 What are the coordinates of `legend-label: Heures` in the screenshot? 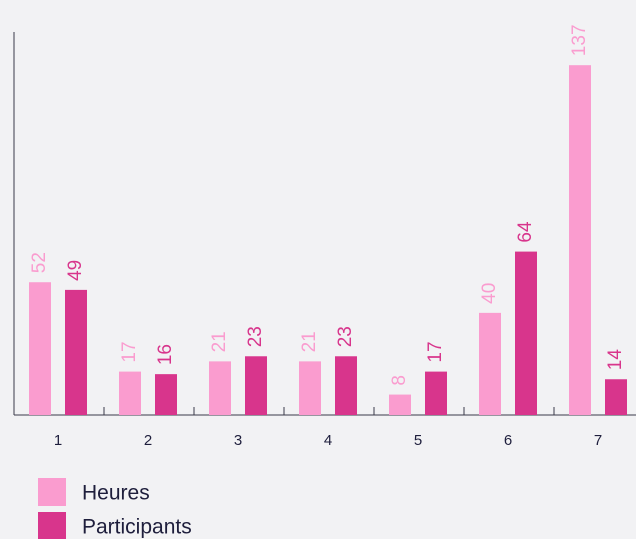 It's located at (116, 493).